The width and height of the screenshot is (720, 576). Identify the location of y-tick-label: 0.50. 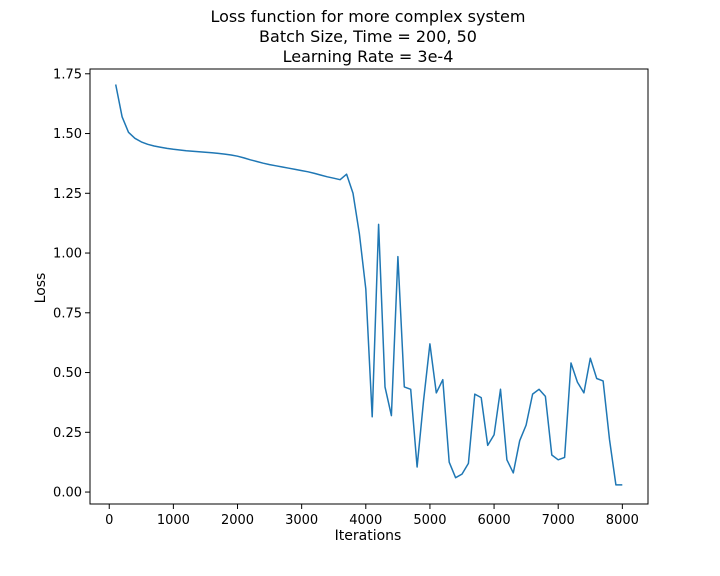
(67, 373).